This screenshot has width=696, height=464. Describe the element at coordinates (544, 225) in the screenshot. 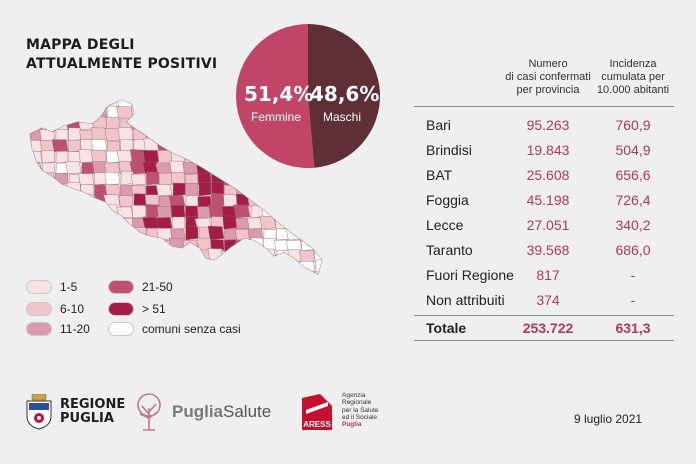

I see `table-row: Lecce 27.051 340,2` at that location.